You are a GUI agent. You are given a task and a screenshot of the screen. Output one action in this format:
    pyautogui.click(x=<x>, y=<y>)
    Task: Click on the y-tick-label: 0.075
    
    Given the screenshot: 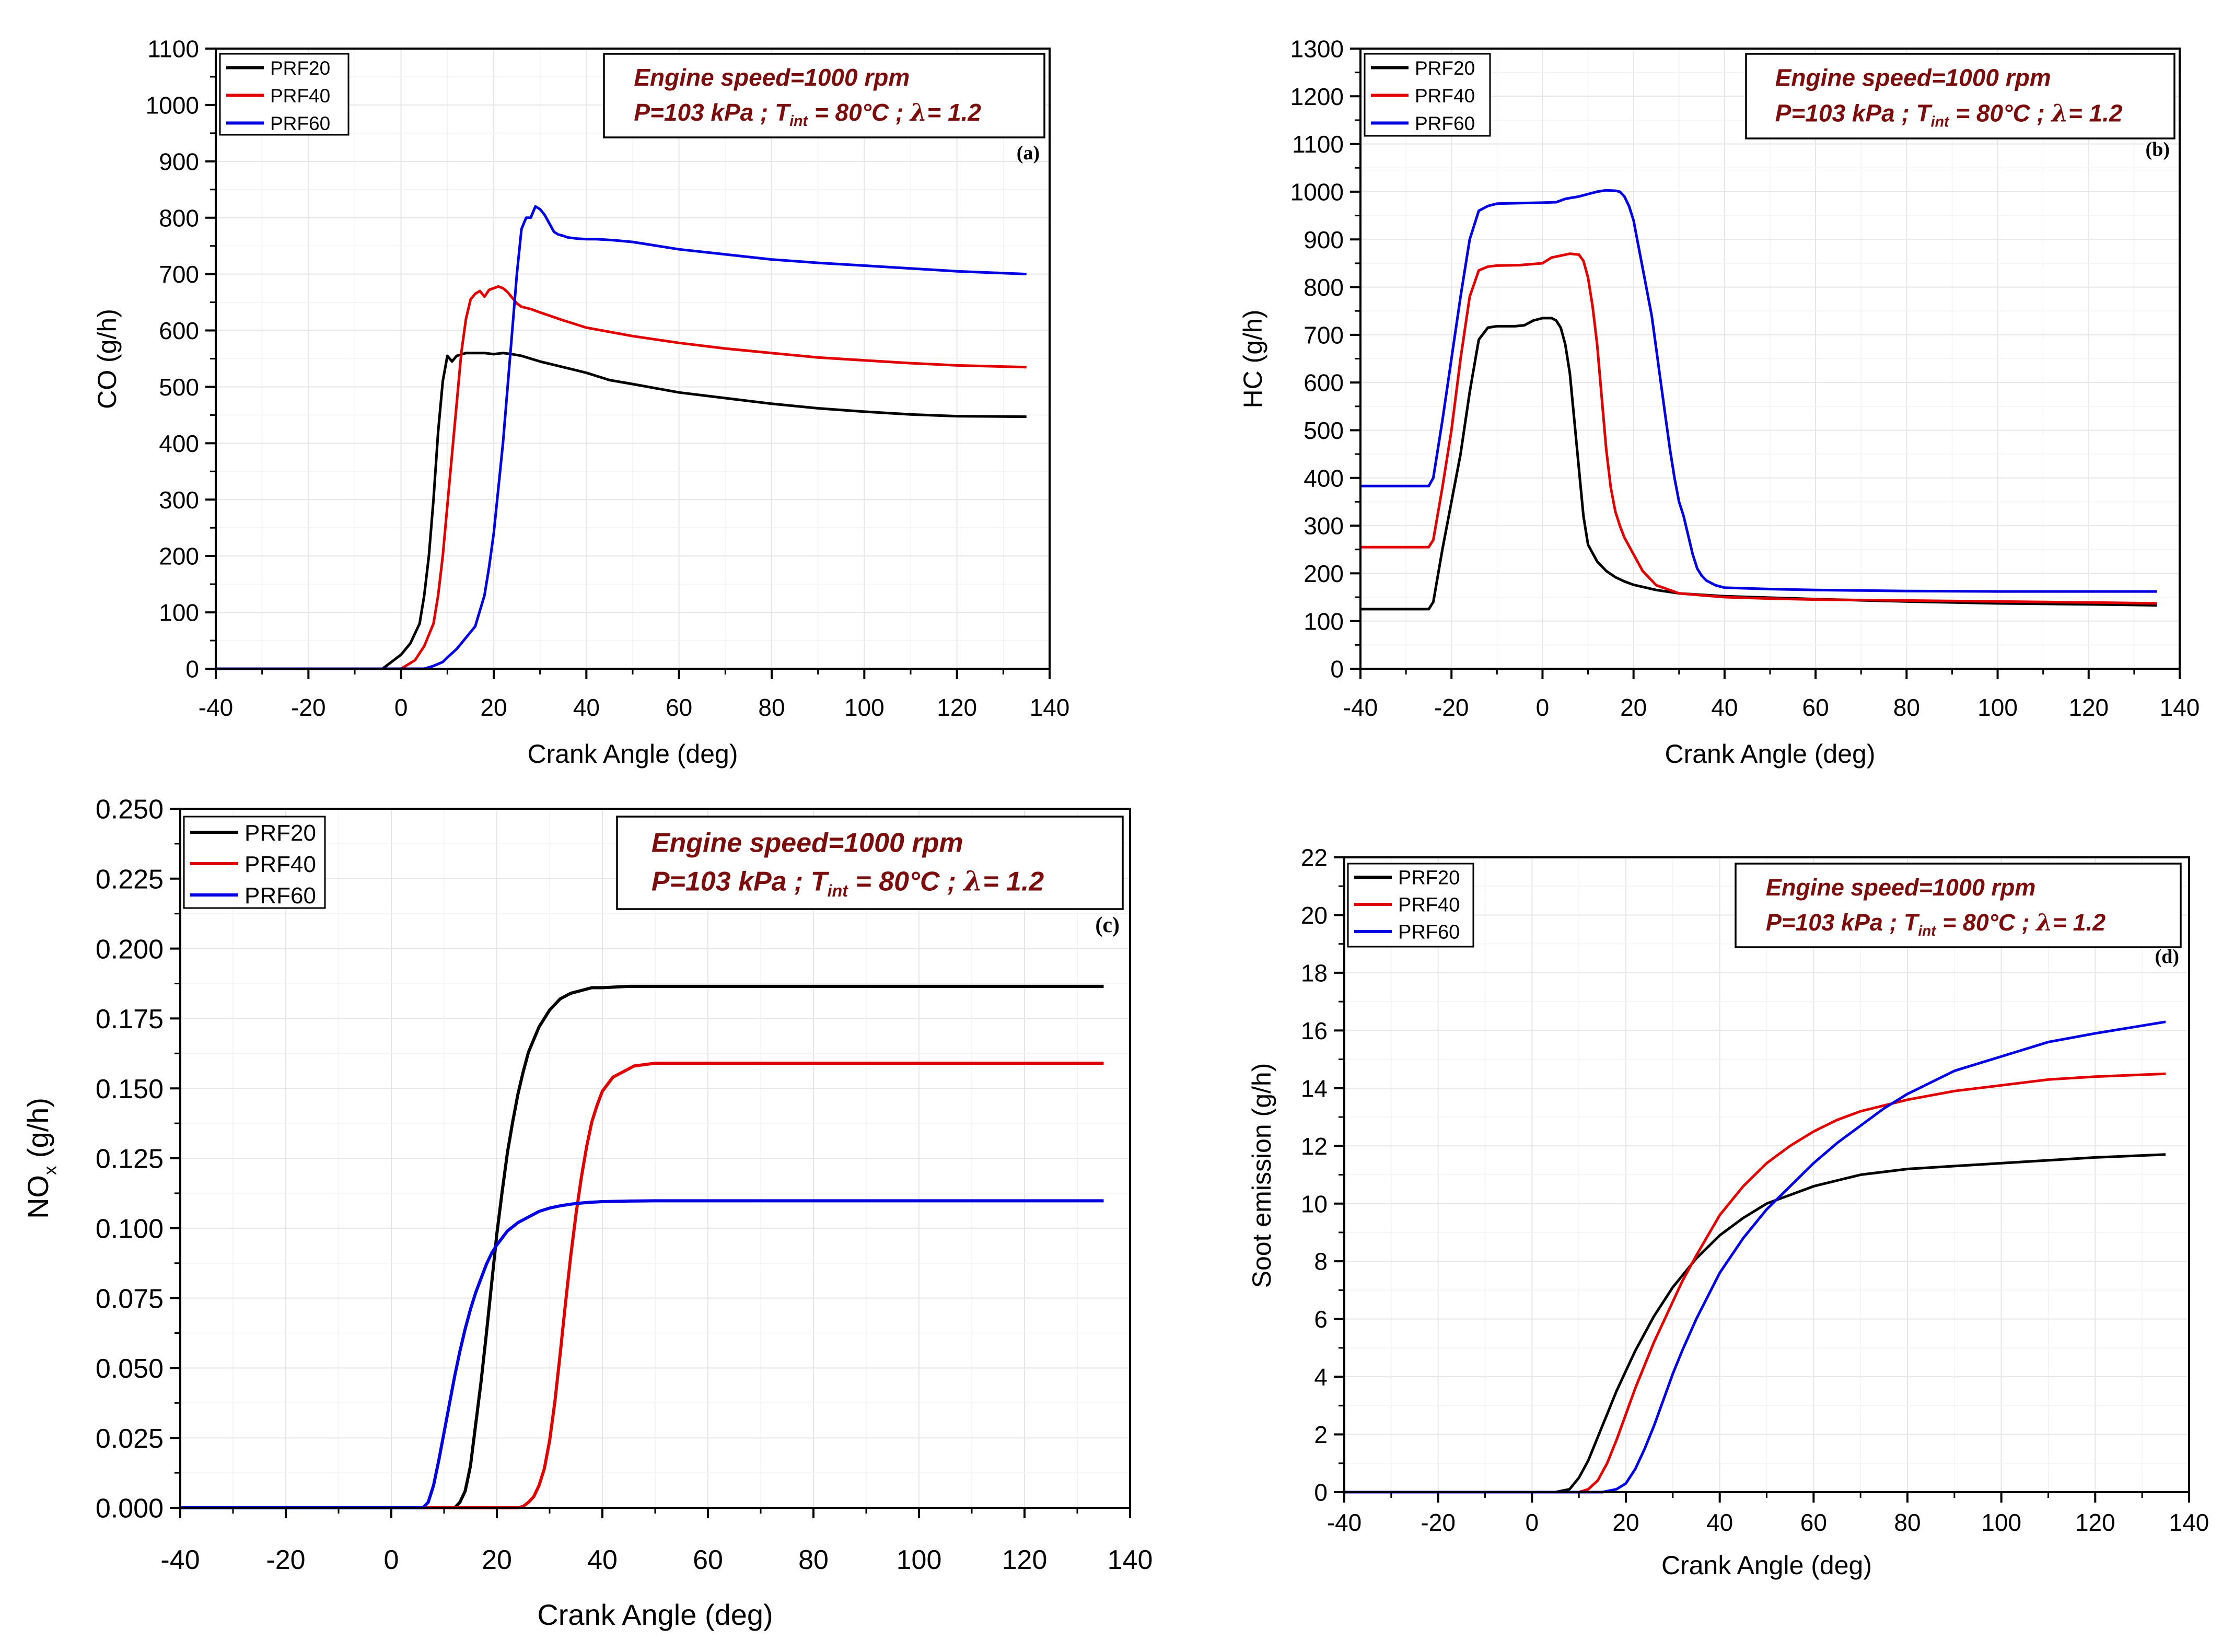 What is the action you would take?
    pyautogui.click(x=130, y=1299)
    